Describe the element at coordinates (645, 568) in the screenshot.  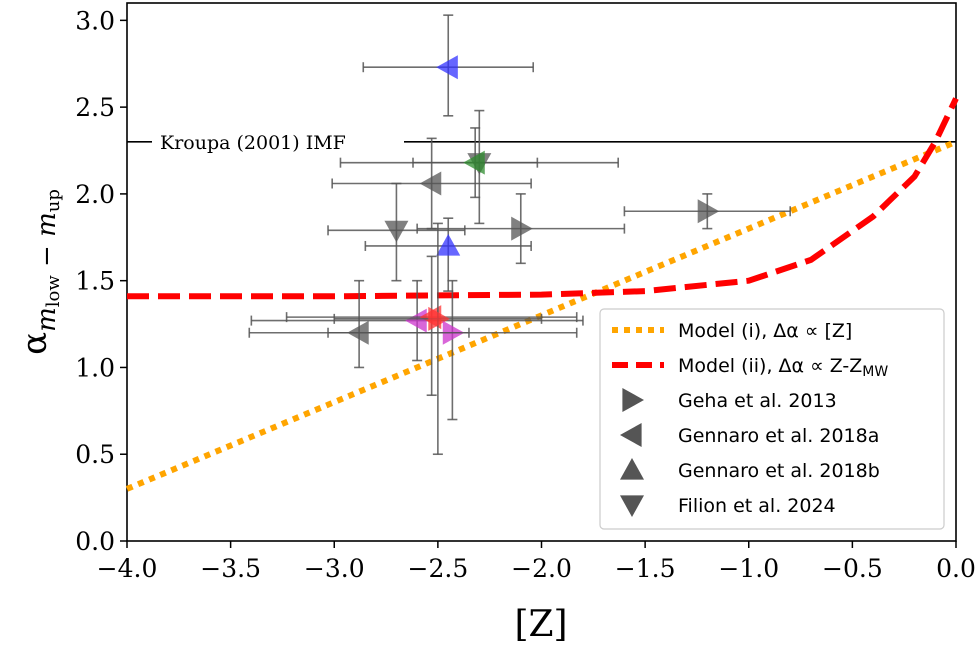
I see `x-tick-label: −1.5` at that location.